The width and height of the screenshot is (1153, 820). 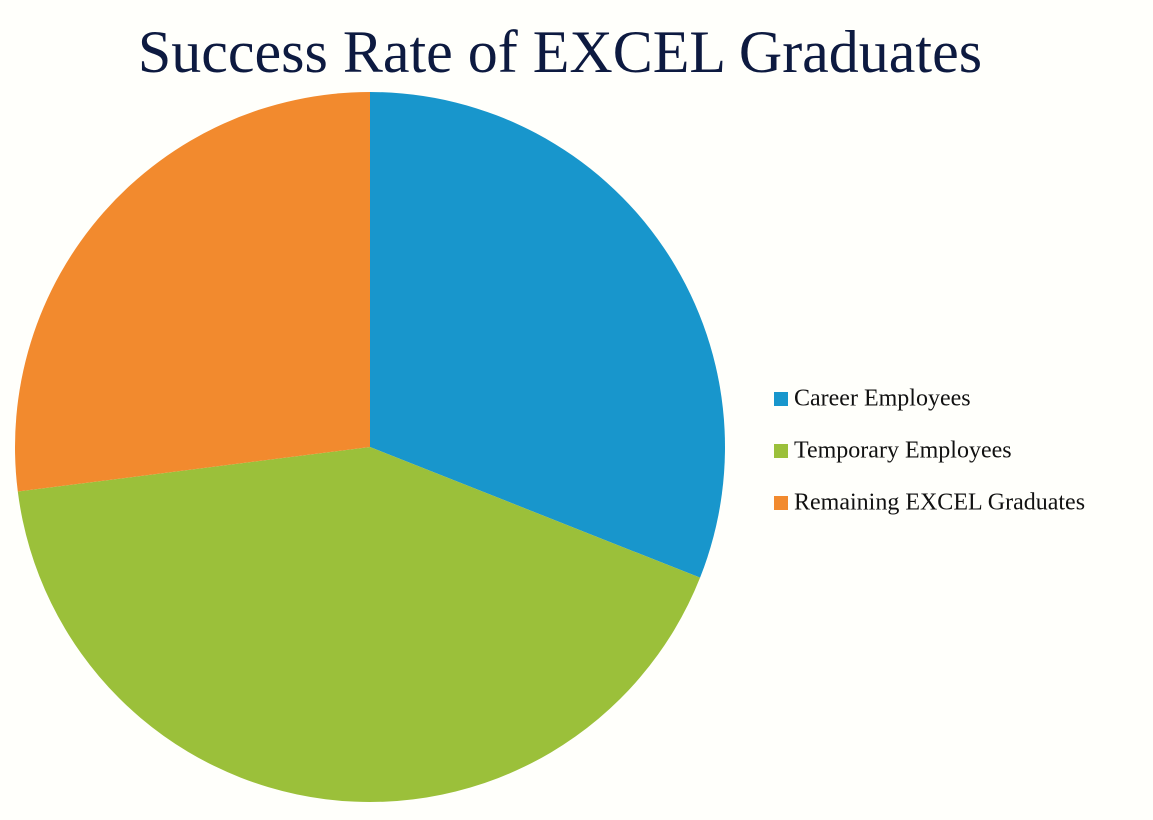 I want to click on legend-label: Temporary Employees, so click(x=903, y=451).